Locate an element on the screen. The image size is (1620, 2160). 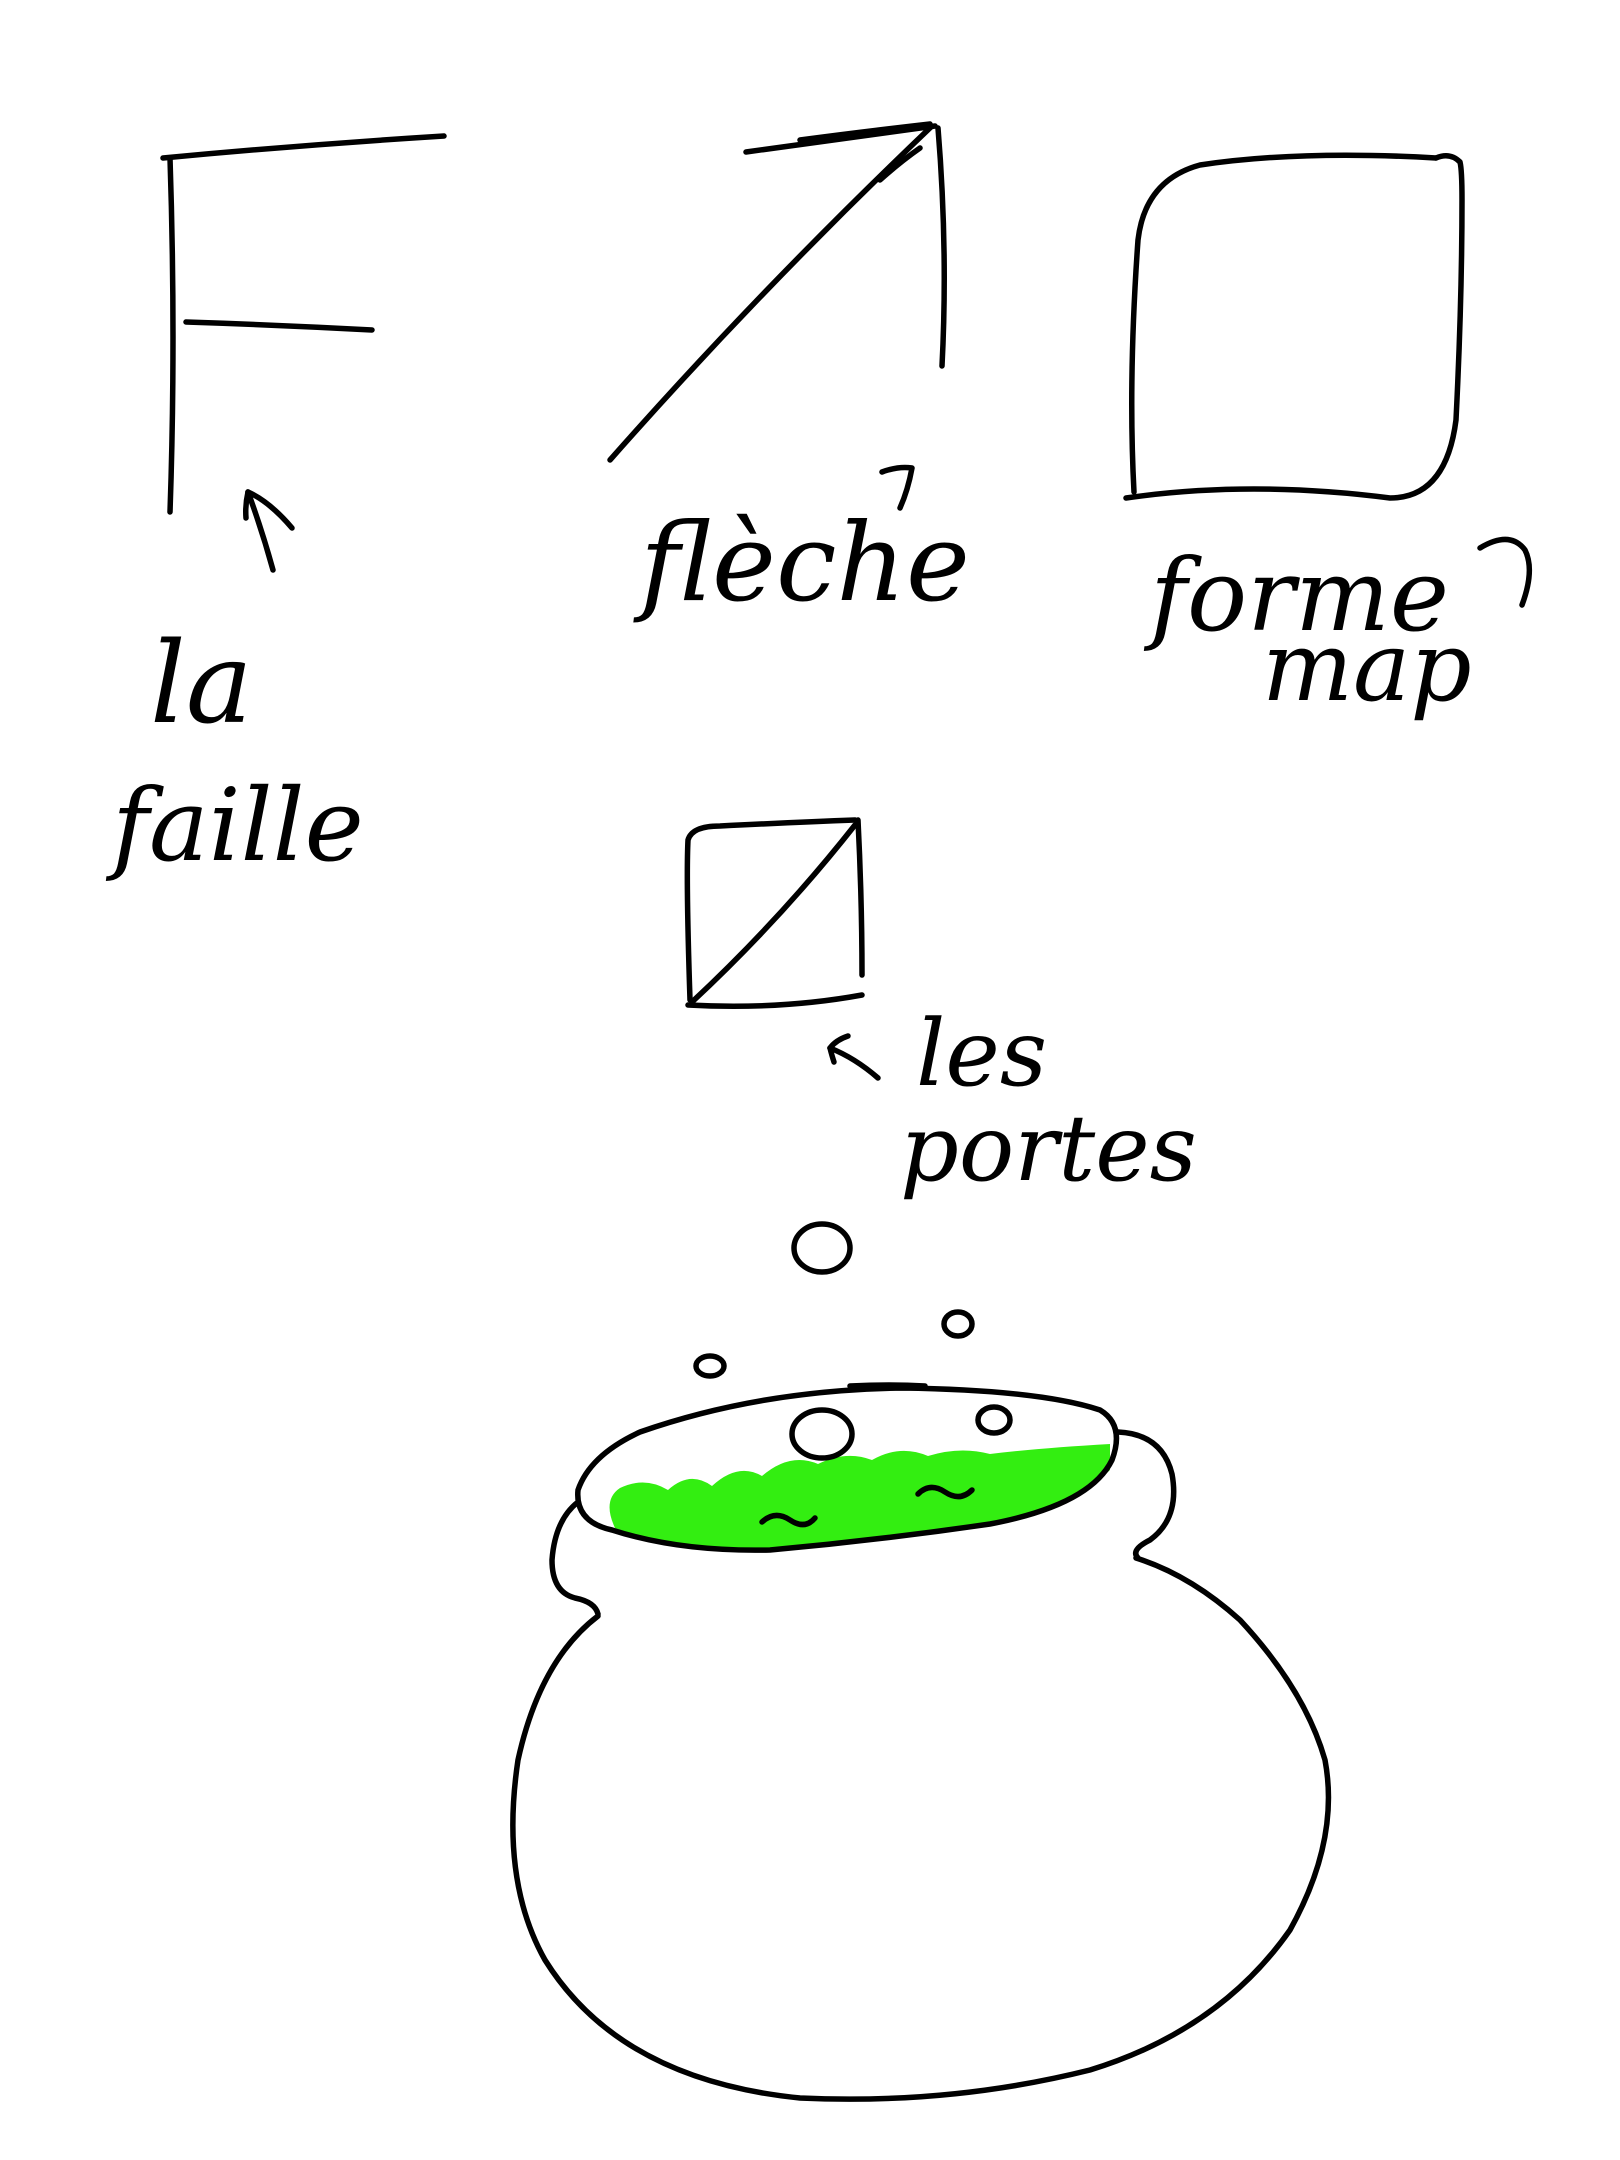
forme-note-mark-icon is located at coordinates (1505, 572).